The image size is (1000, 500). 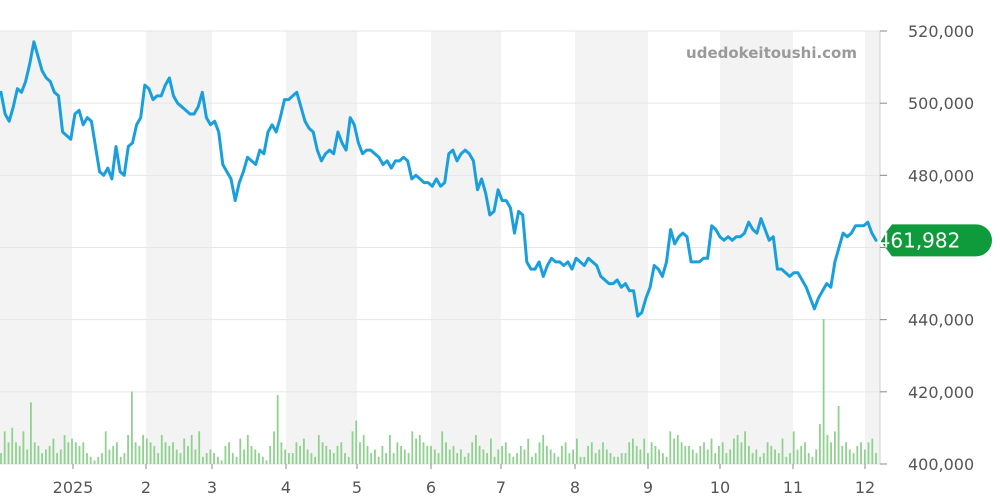 I want to click on last-value-label: 461,982, so click(x=919, y=240).